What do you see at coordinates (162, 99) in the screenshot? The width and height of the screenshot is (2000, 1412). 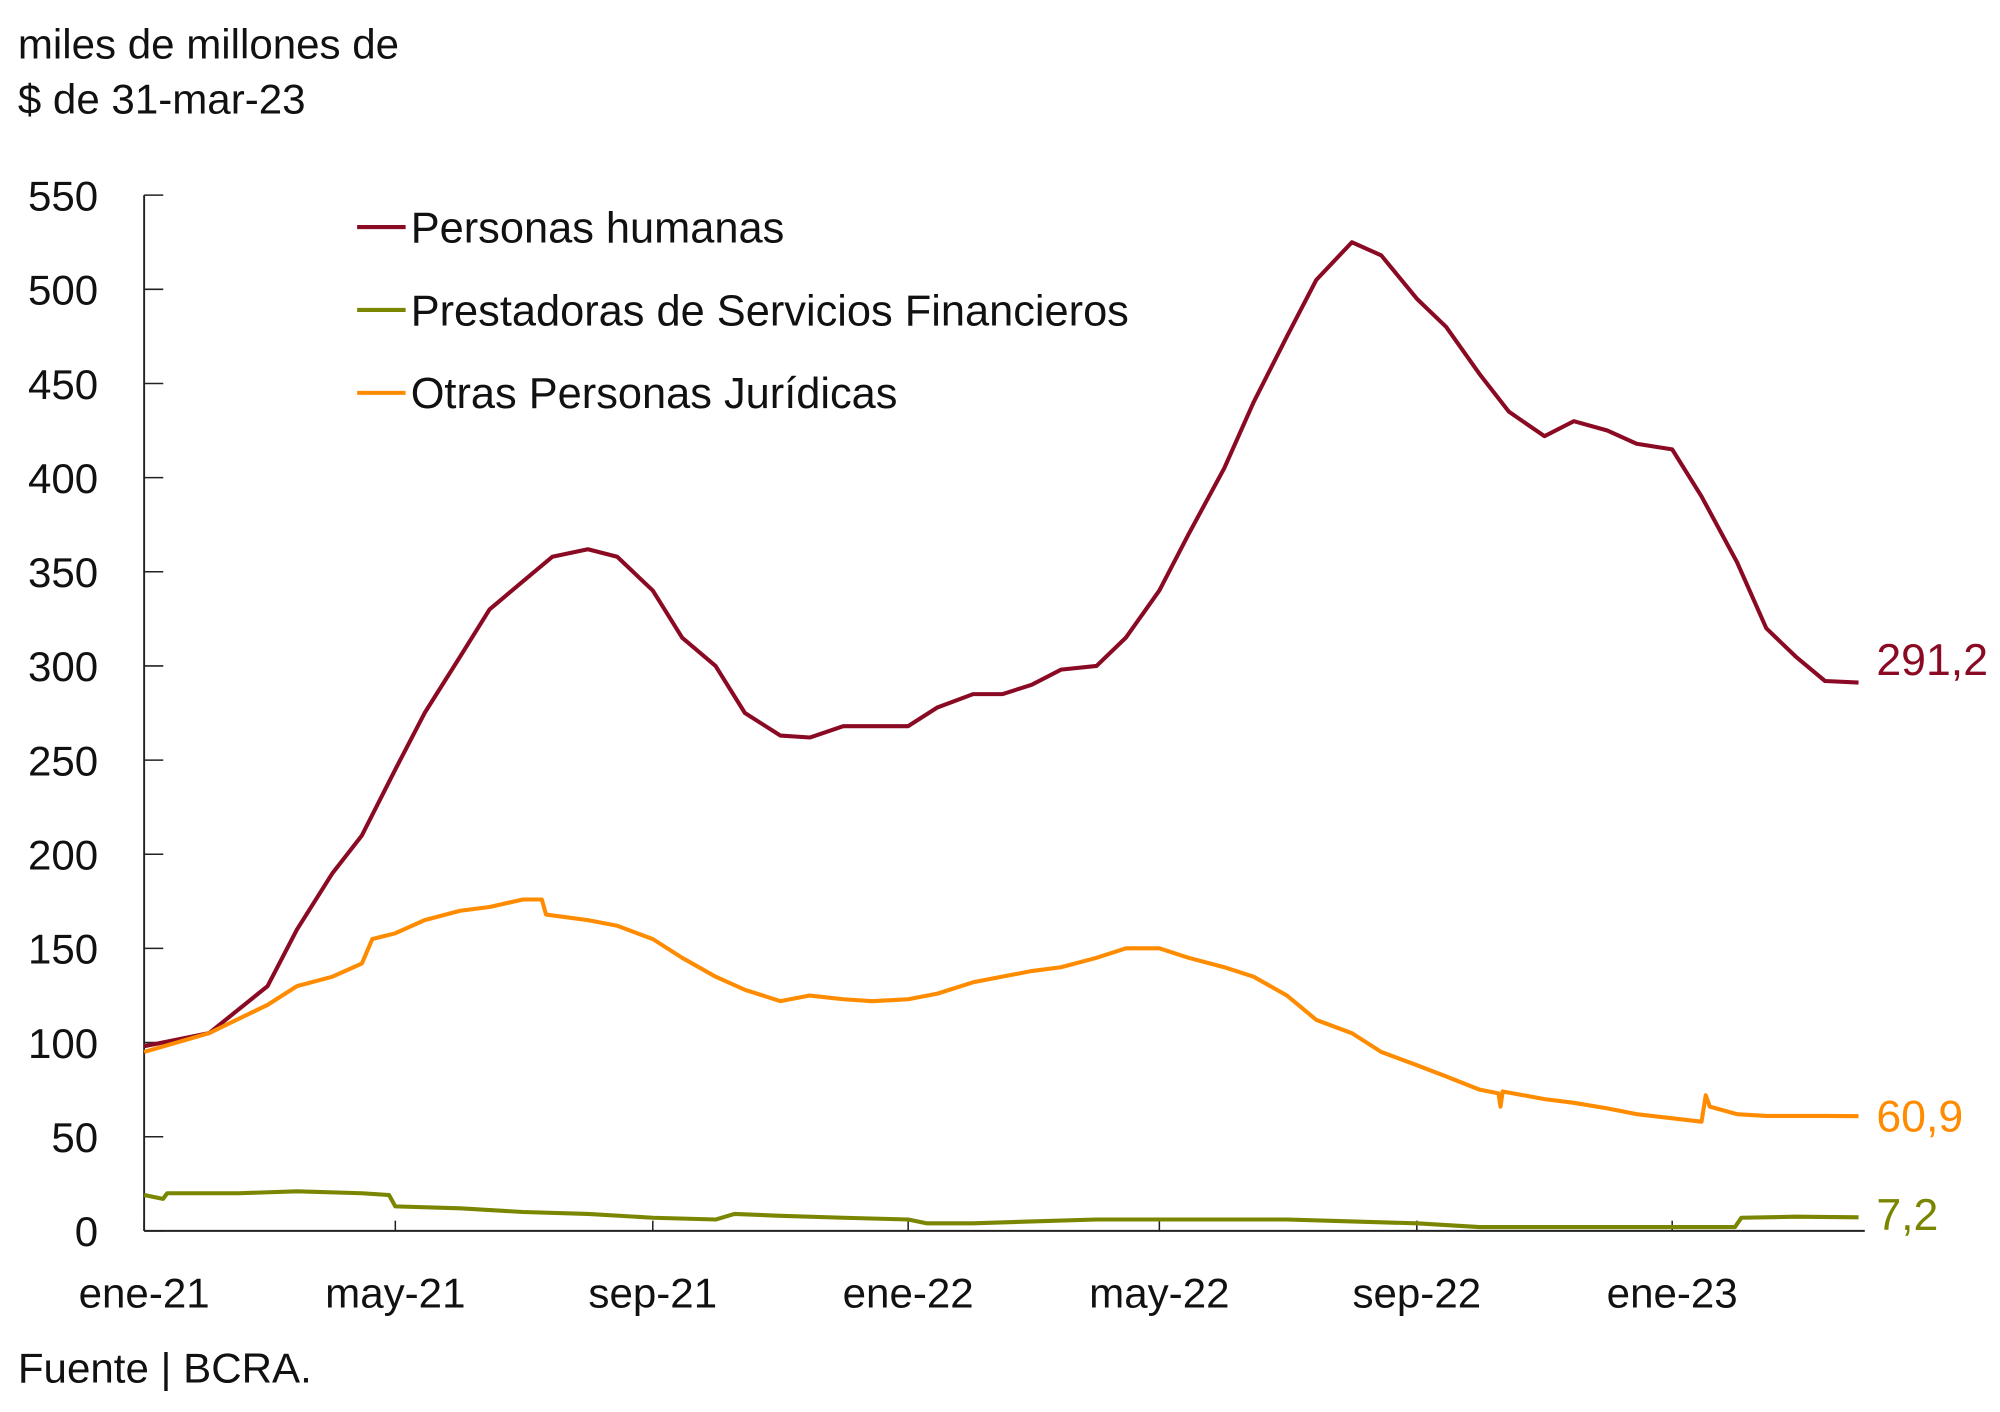 I see `y-unit-label-line2: $ de 31-mar-23` at bounding box center [162, 99].